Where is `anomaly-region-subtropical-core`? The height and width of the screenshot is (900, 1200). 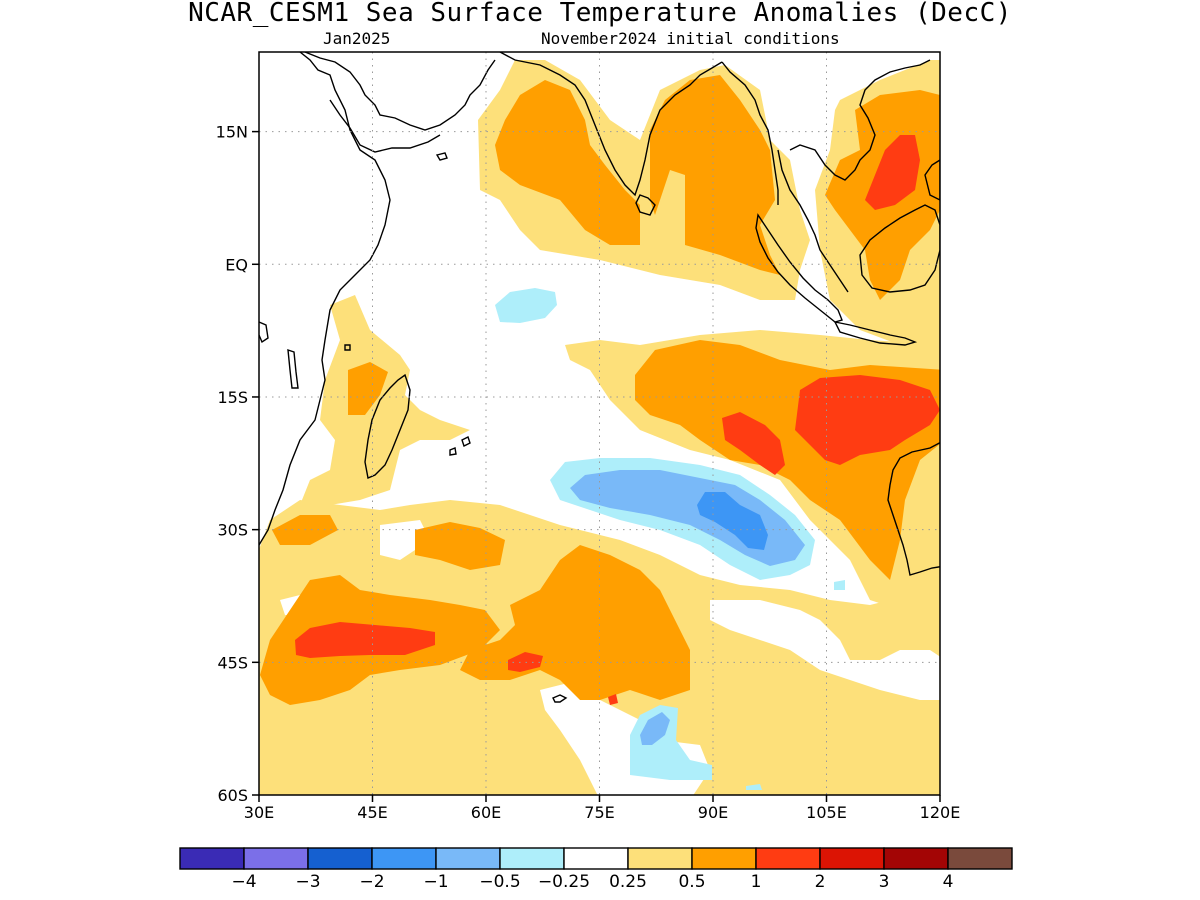 anomaly-region-subtropical-core is located at coordinates (732, 521).